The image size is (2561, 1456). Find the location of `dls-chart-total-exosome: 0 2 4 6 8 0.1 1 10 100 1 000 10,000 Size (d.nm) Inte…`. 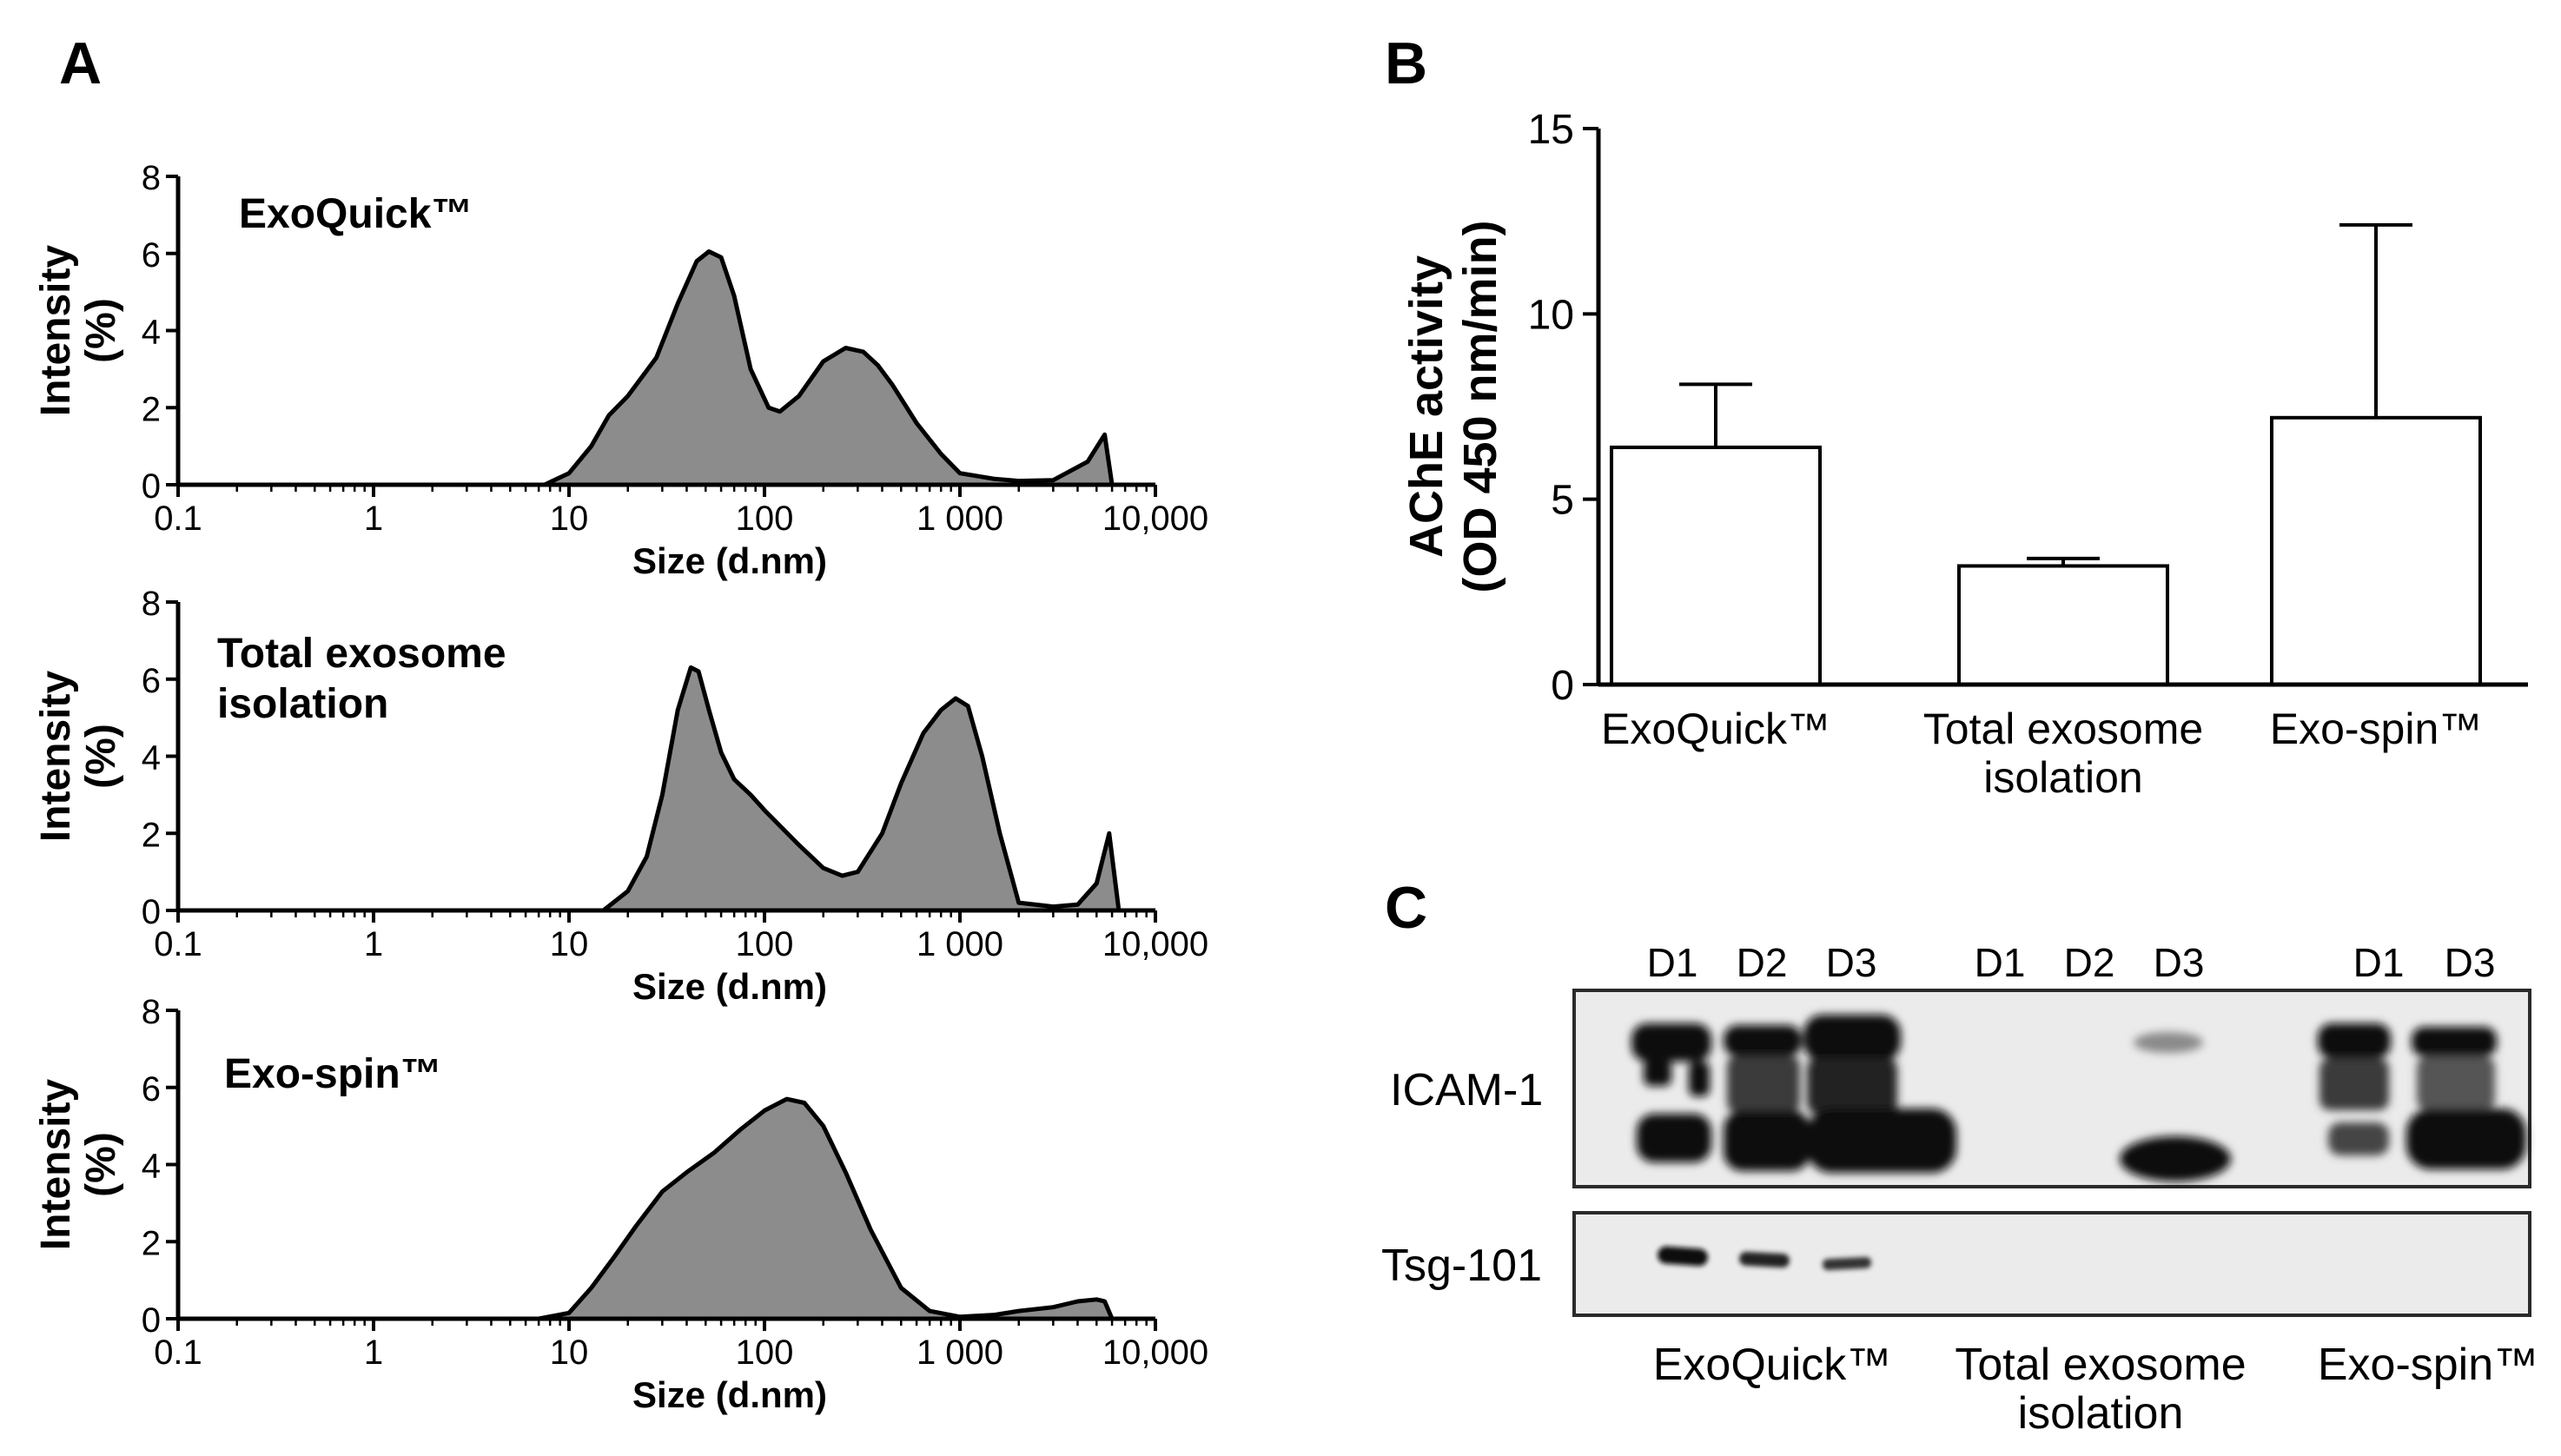

dls-chart-total-exosome: 0 2 4 6 8 0.1 1 10 100 1 000 10,000 Size (d.nm) Inte… is located at coordinates (620, 796).